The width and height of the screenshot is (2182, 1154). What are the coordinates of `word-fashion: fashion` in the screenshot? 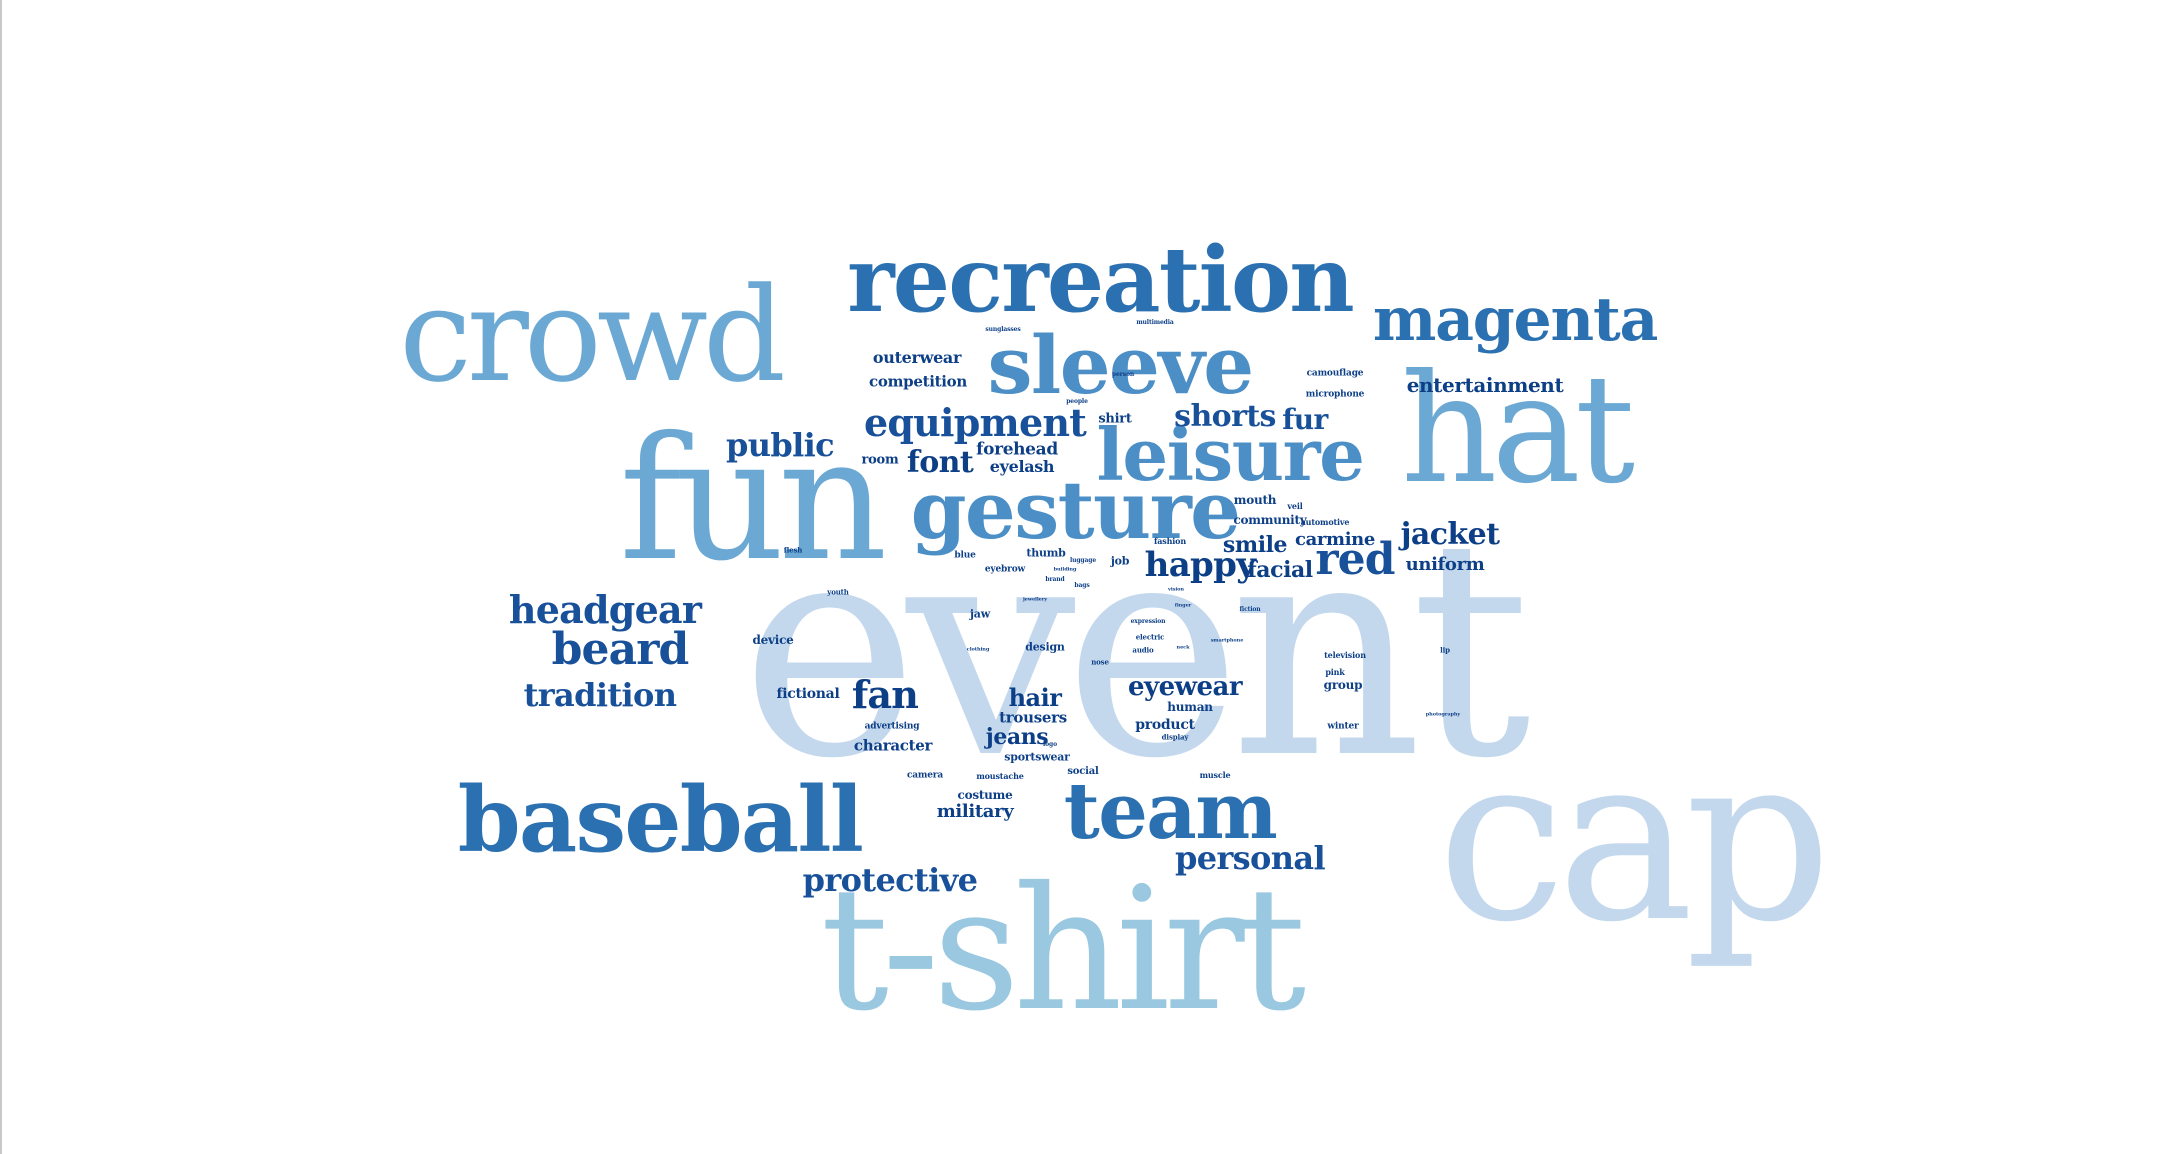 It's located at (1170, 541).